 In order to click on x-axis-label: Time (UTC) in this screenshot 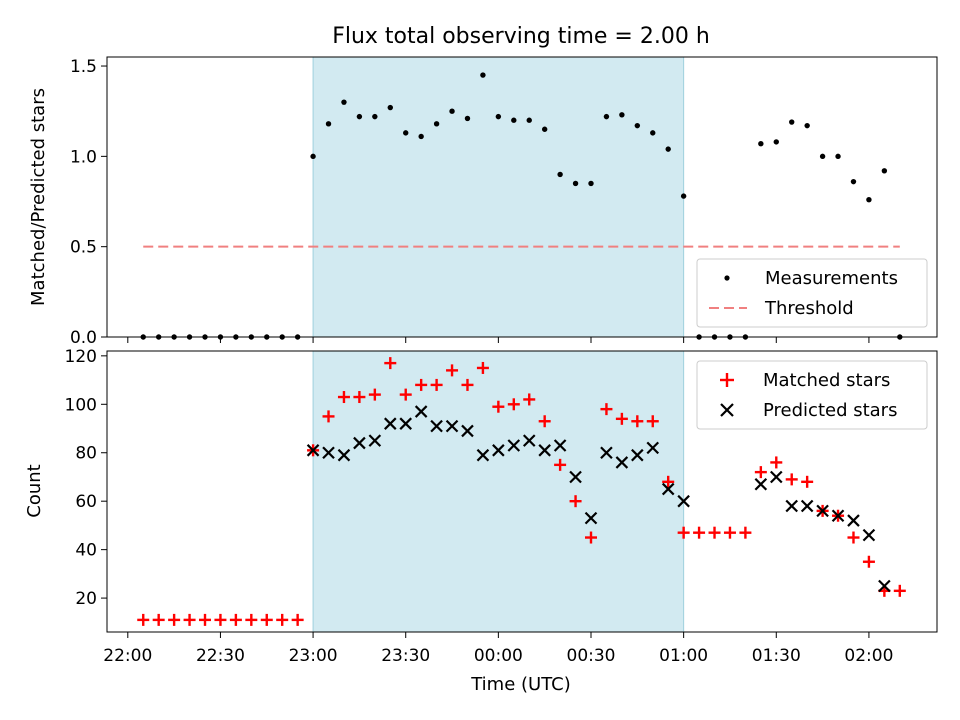, I will do `click(520, 684)`.